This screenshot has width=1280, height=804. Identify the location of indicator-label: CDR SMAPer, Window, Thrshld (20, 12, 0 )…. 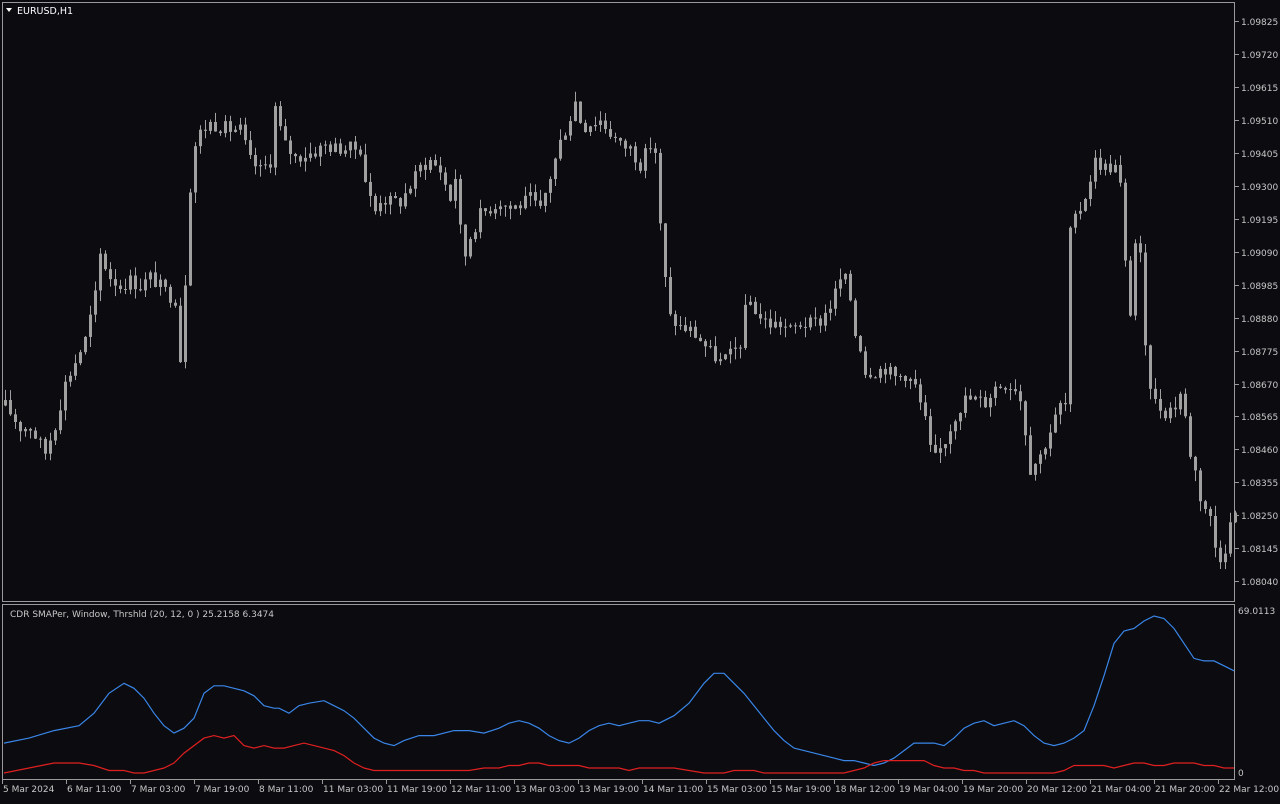
(142, 615).